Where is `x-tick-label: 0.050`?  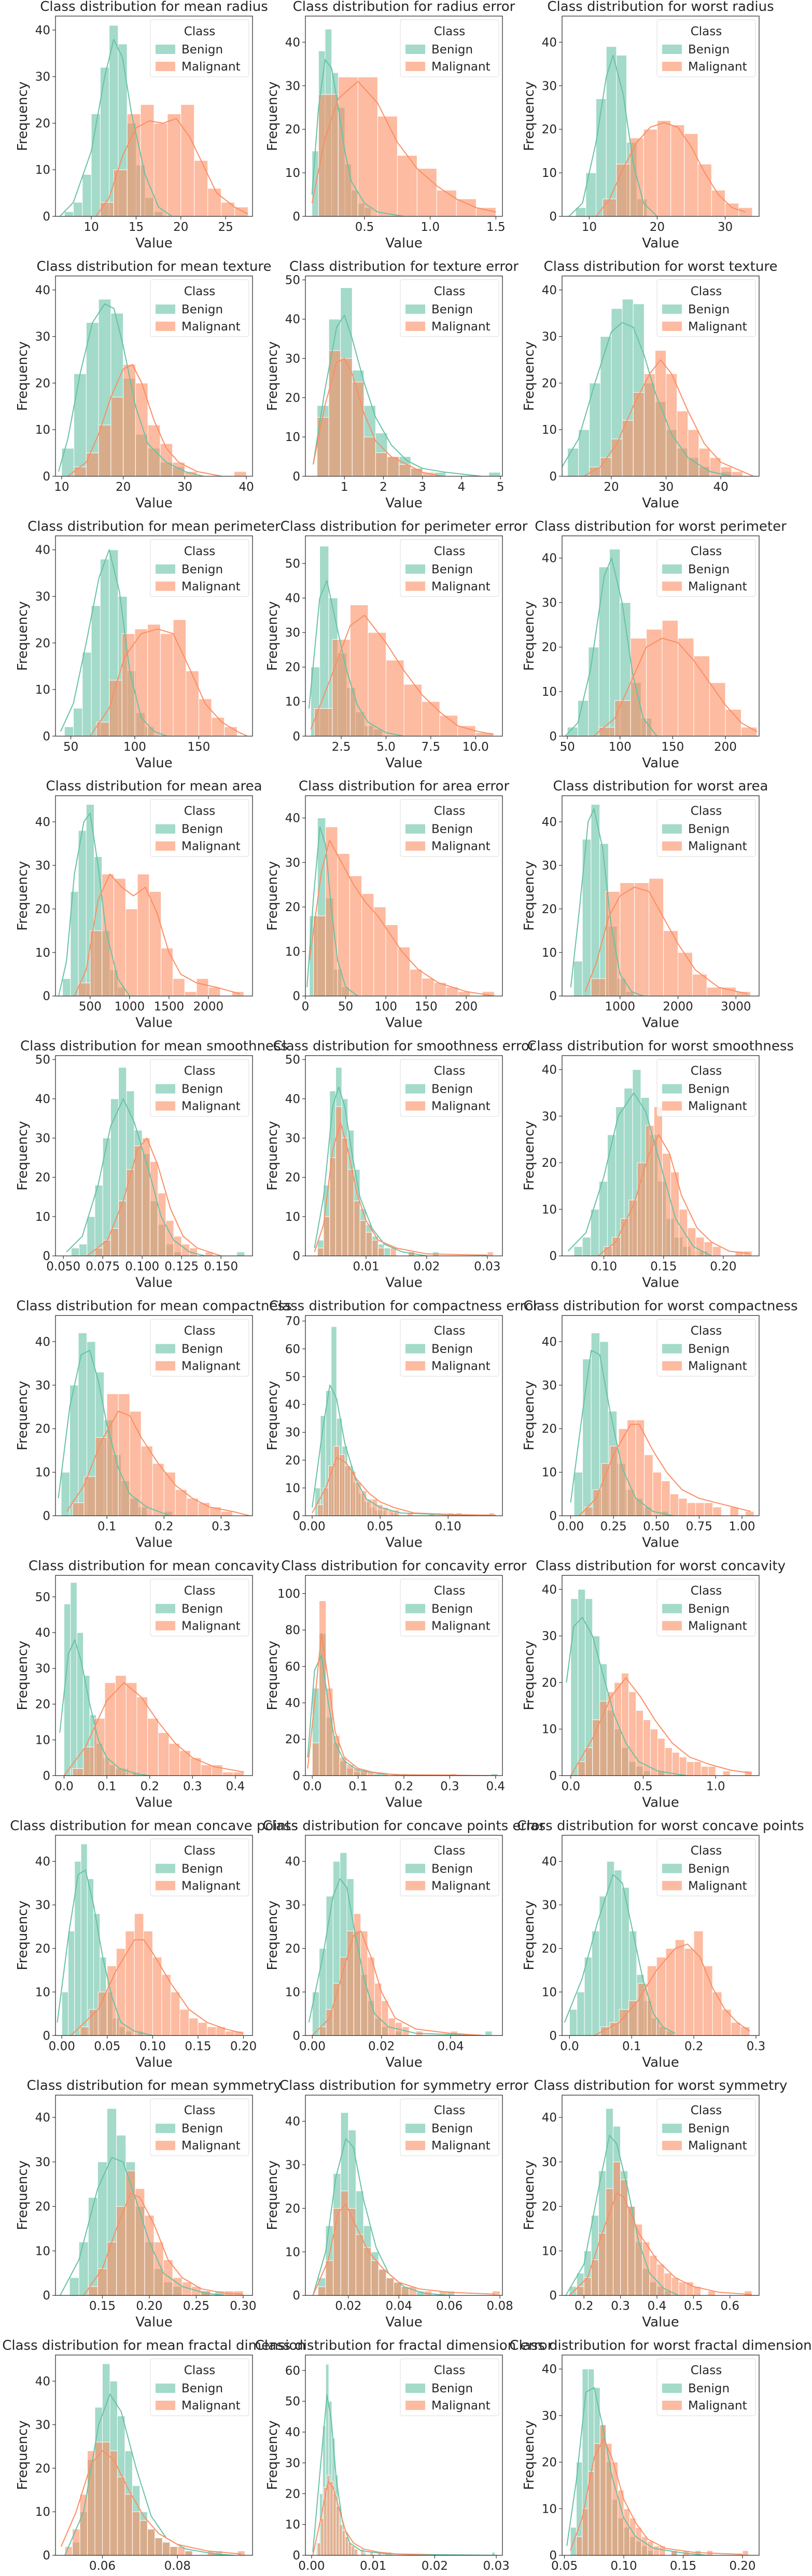
x-tick-label: 0.050 is located at coordinates (63, 1267).